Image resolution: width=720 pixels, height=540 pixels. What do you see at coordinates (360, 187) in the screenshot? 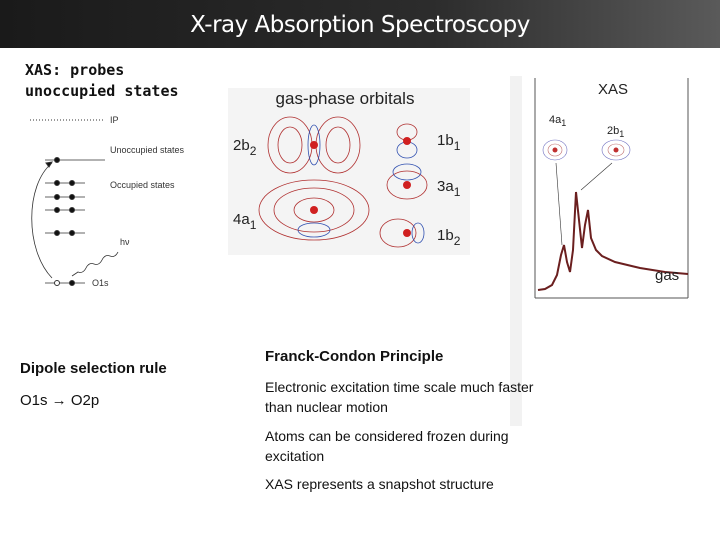
I see `orbital-atoms` at bounding box center [360, 187].